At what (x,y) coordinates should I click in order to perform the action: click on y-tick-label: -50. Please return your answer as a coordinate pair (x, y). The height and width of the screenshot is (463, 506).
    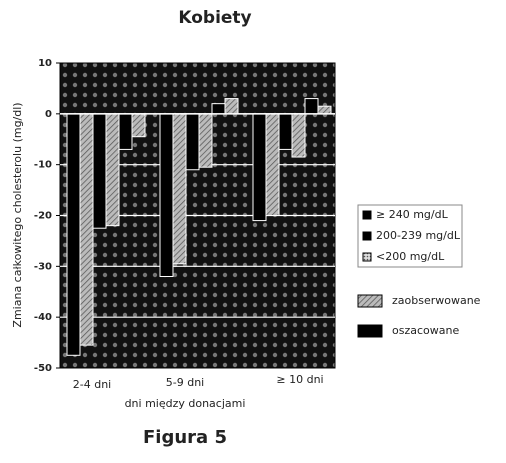
    Looking at the image, I should click on (43, 368).